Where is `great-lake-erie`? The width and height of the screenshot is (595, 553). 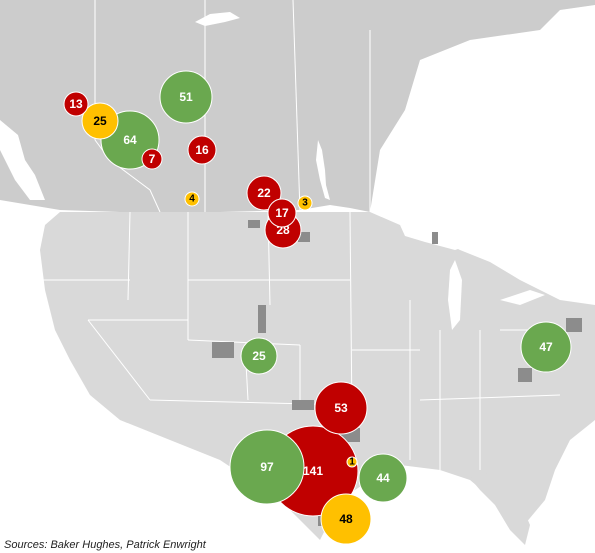
great-lake-erie is located at coordinates (522, 297).